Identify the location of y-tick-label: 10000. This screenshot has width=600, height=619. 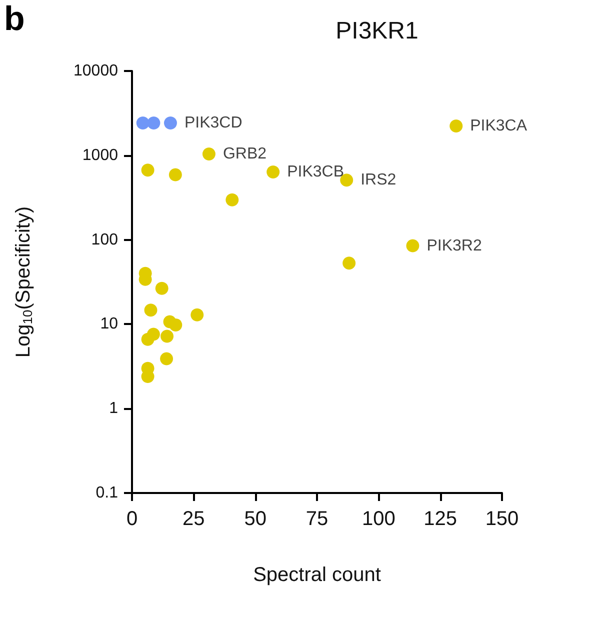
(96, 71).